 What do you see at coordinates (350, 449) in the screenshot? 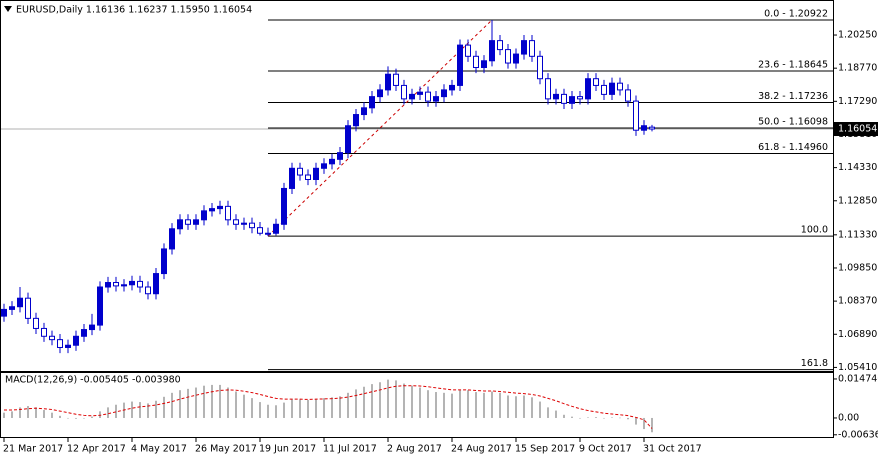
I see `x-tick-label: 11 Jul 2017` at bounding box center [350, 449].